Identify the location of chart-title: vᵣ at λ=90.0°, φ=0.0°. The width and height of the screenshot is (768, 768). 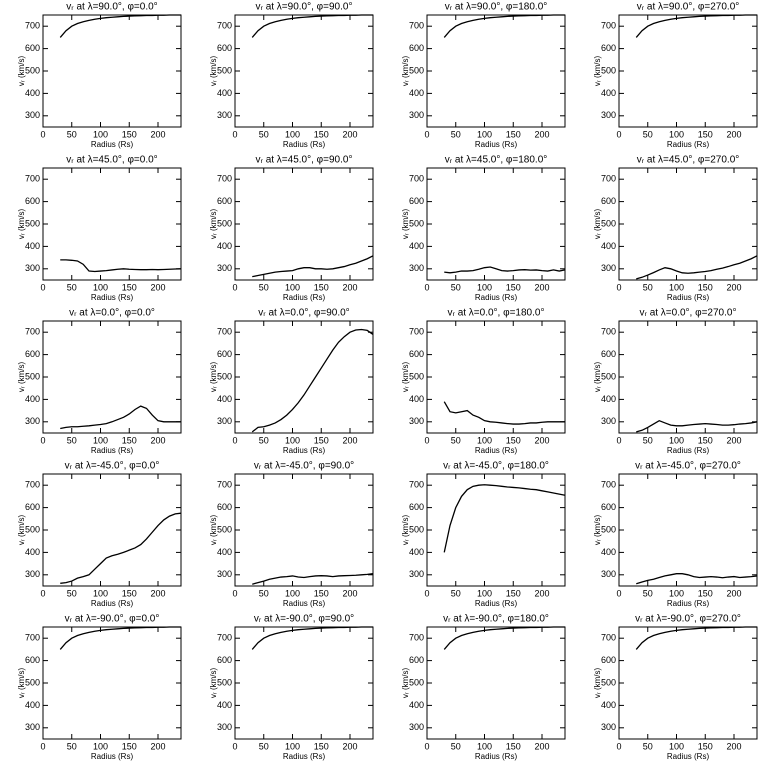
(111, 7).